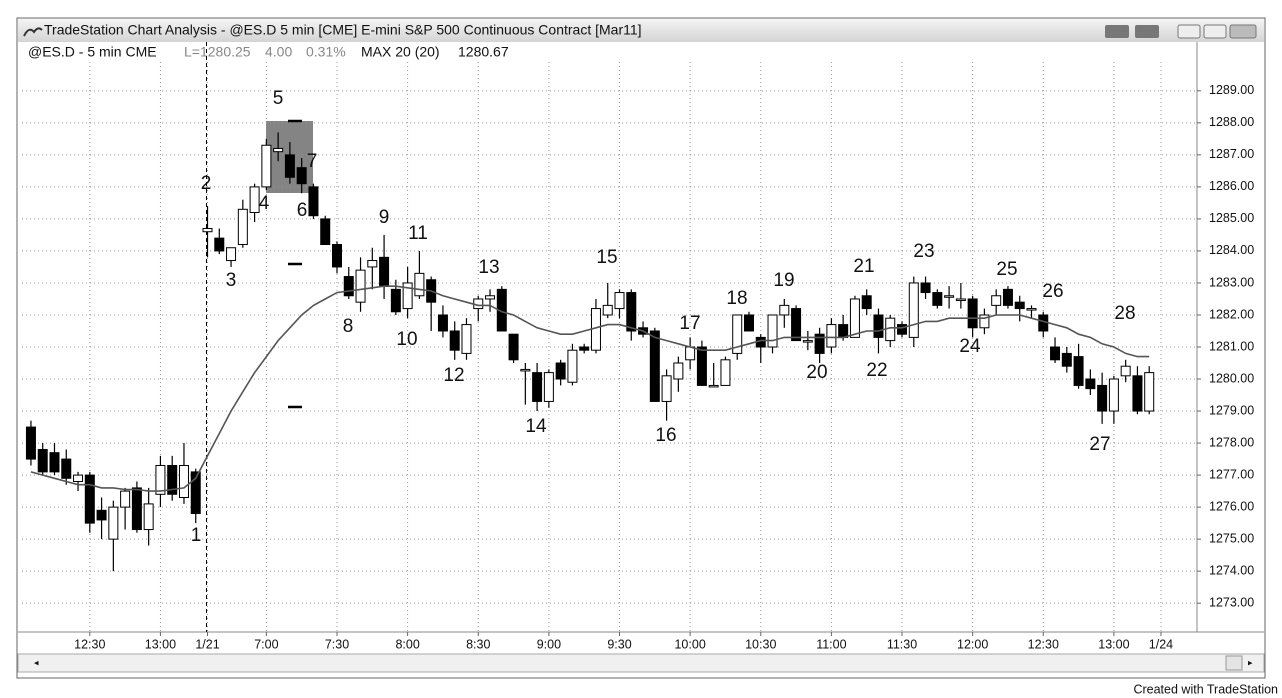 The width and height of the screenshot is (1282, 698). I want to click on x-tick-label: 10:30, so click(760, 644).